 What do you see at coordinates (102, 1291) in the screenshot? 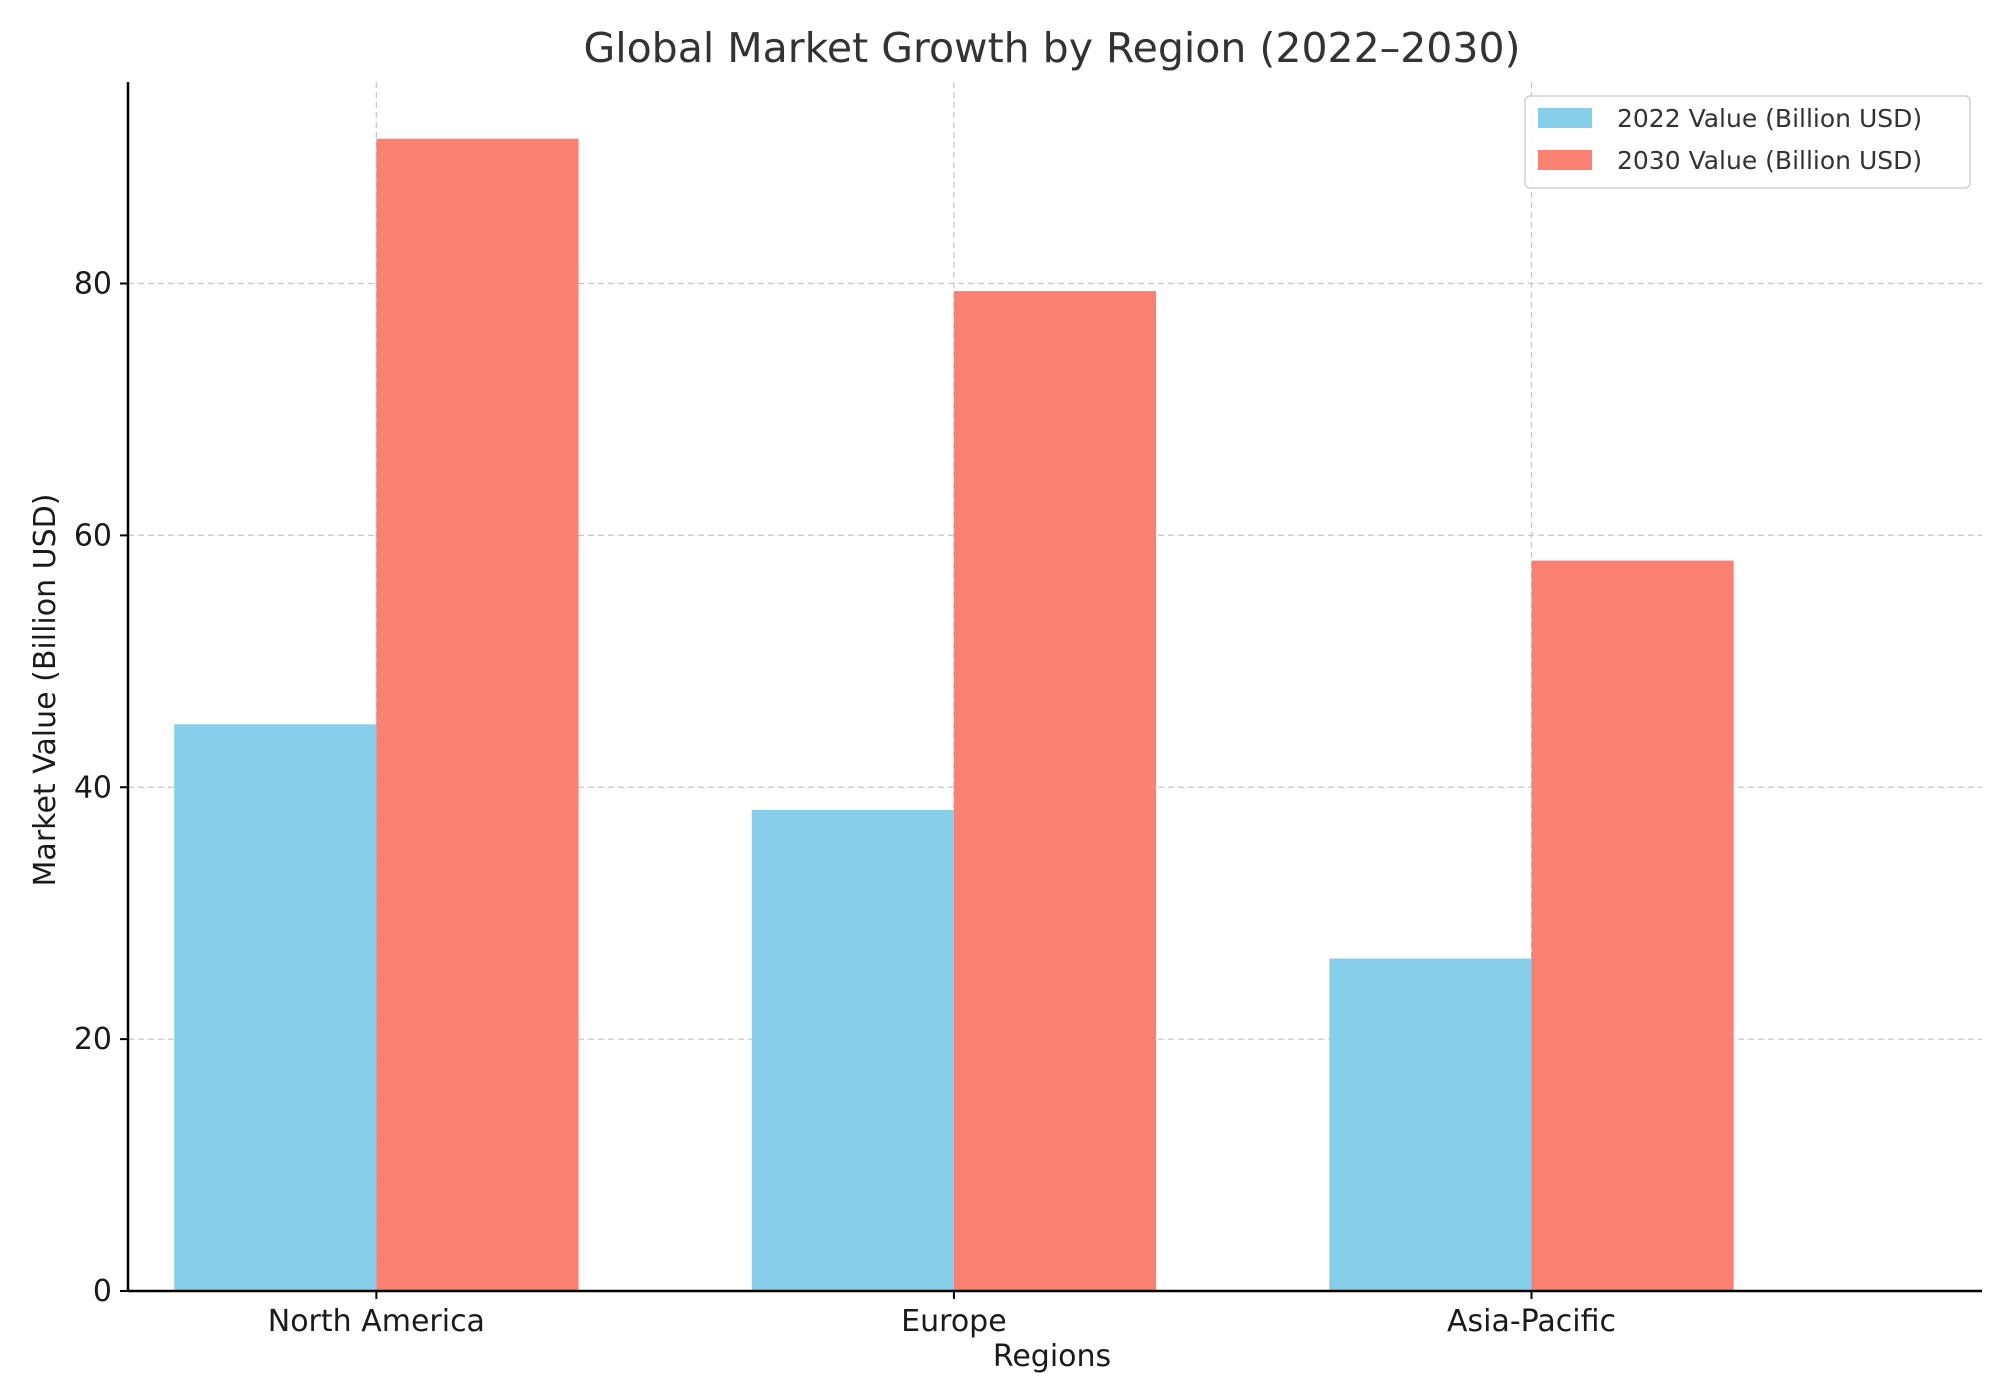
I see `y-tick-label: 0` at bounding box center [102, 1291].